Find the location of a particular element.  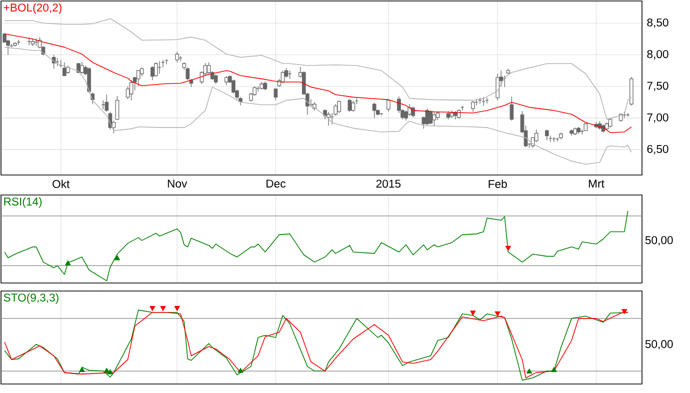

text: RSI(14) is located at coordinates (23, 202).